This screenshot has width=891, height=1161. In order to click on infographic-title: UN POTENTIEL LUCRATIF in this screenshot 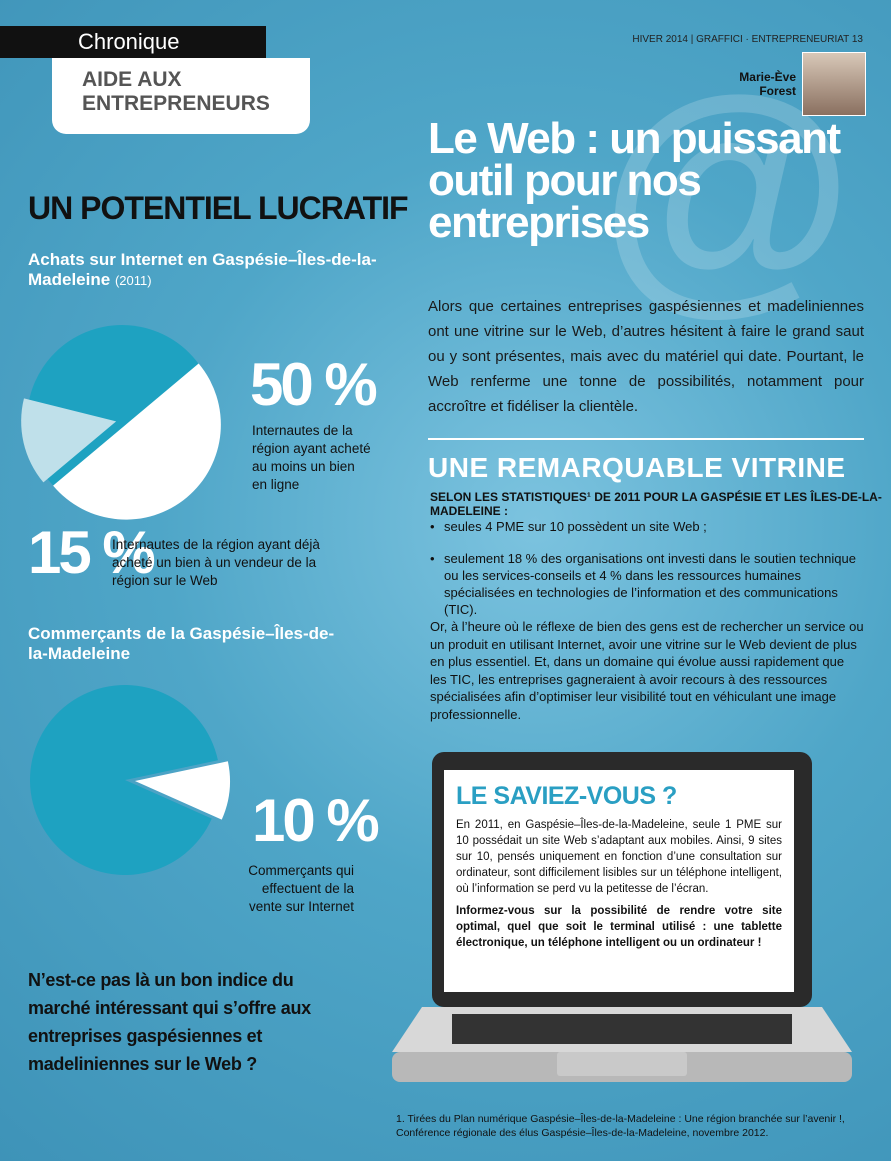, I will do `click(218, 208)`.